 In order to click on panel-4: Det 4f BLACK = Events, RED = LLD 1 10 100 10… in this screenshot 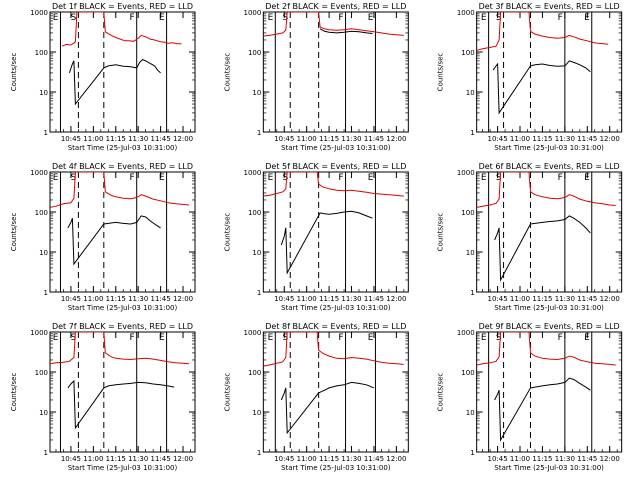, I will do `click(103, 237)`.